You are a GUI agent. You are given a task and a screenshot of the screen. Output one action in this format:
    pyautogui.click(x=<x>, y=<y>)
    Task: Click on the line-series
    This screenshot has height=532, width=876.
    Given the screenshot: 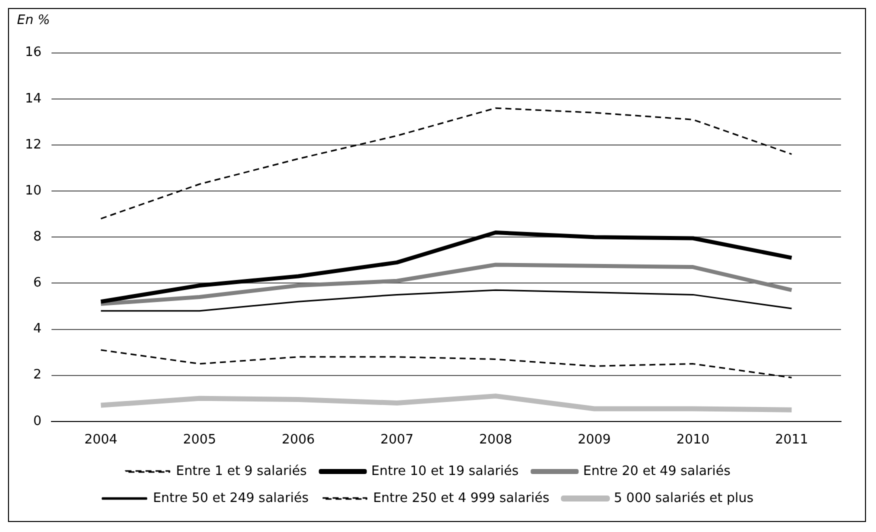 What is the action you would take?
    pyautogui.click(x=446, y=363)
    